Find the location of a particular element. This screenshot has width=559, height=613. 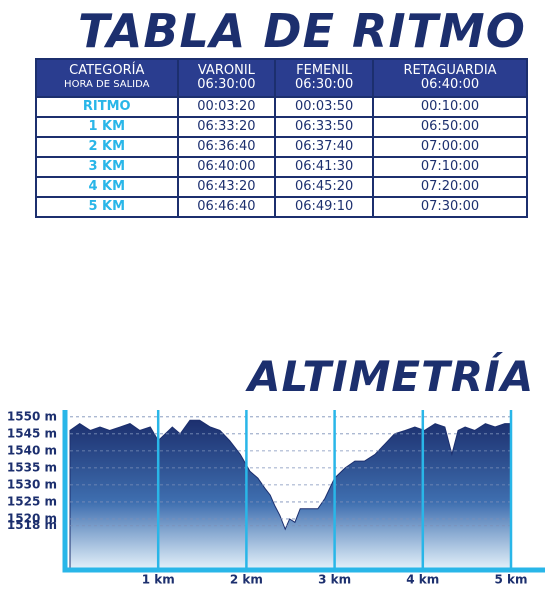

column-header: FEMENIL 06:30:00 is located at coordinates (324, 78).